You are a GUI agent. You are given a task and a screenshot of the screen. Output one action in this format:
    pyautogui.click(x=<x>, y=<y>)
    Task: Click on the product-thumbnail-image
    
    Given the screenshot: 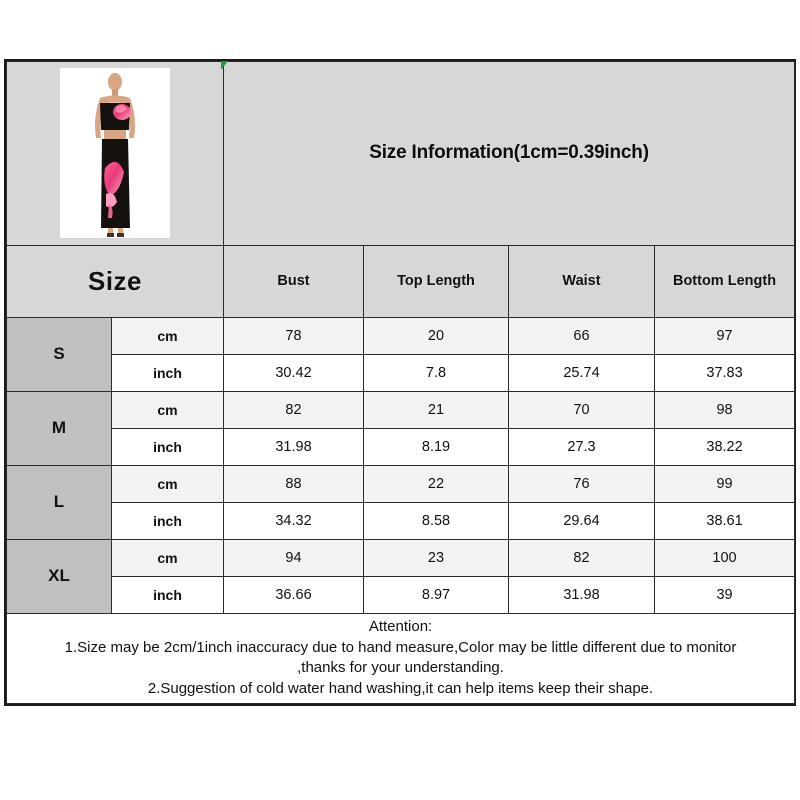 What is the action you would take?
    pyautogui.click(x=115, y=153)
    